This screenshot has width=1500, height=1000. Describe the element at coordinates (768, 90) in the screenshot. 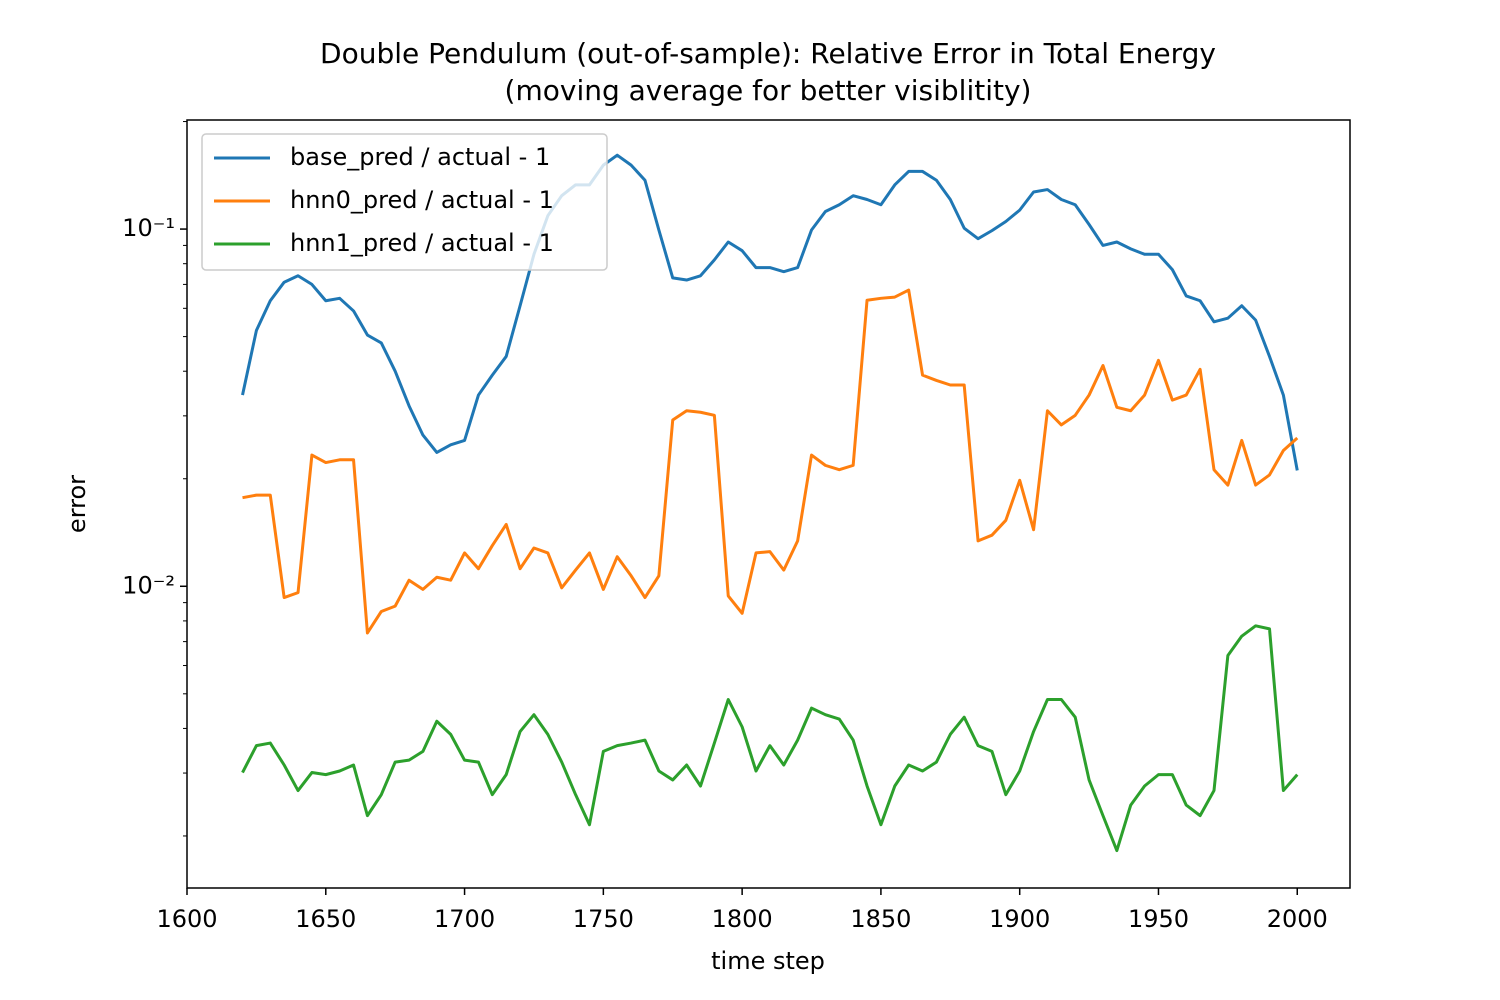

I see `chart-subtitle: (moving average for better visiblitity)` at that location.